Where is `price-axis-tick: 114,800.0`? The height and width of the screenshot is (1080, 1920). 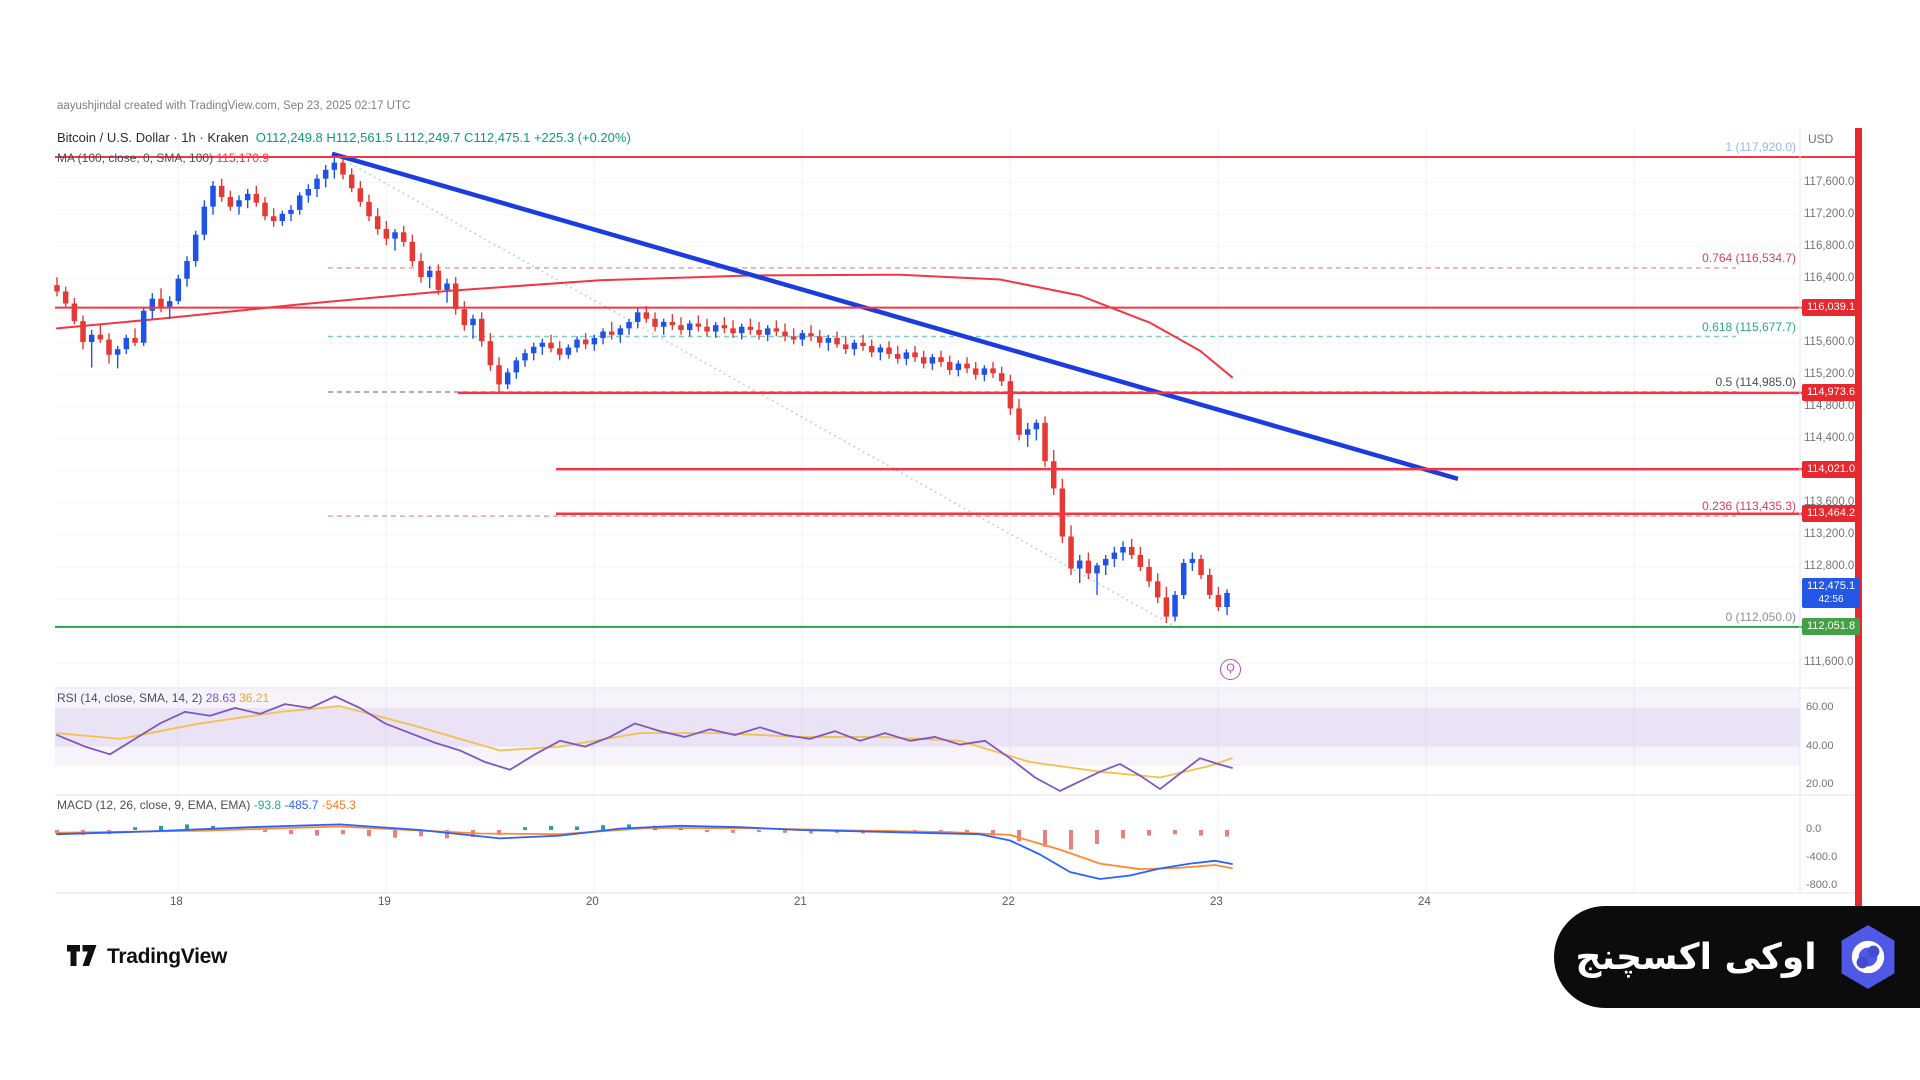 price-axis-tick: 114,800.0 is located at coordinates (1829, 405).